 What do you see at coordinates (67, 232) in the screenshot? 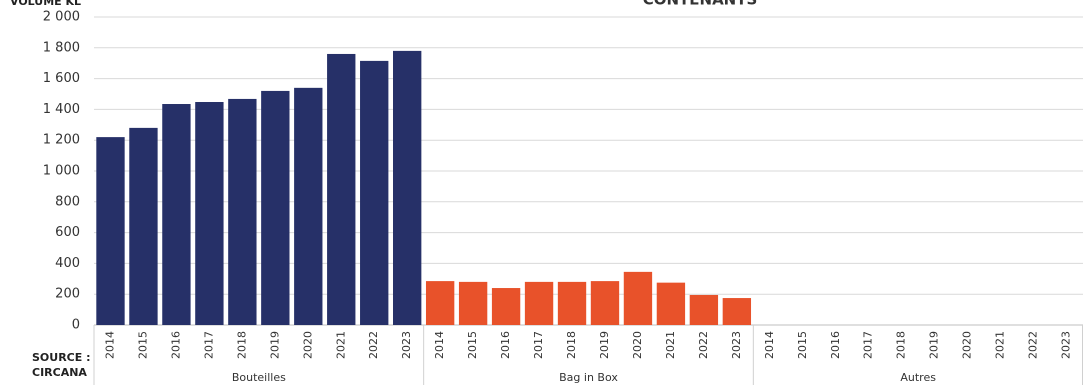
I see `y-tick-label: 600` at bounding box center [67, 232].